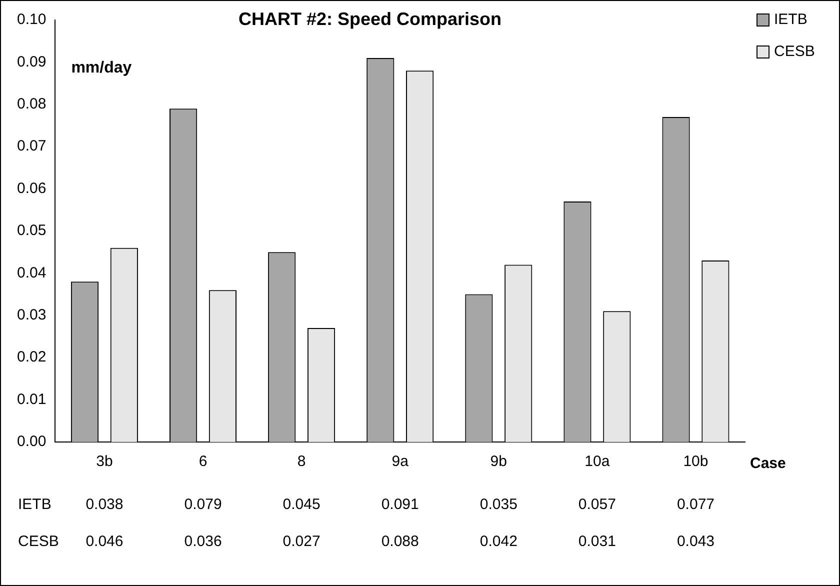  I want to click on data-label: 0.043, so click(695, 541).